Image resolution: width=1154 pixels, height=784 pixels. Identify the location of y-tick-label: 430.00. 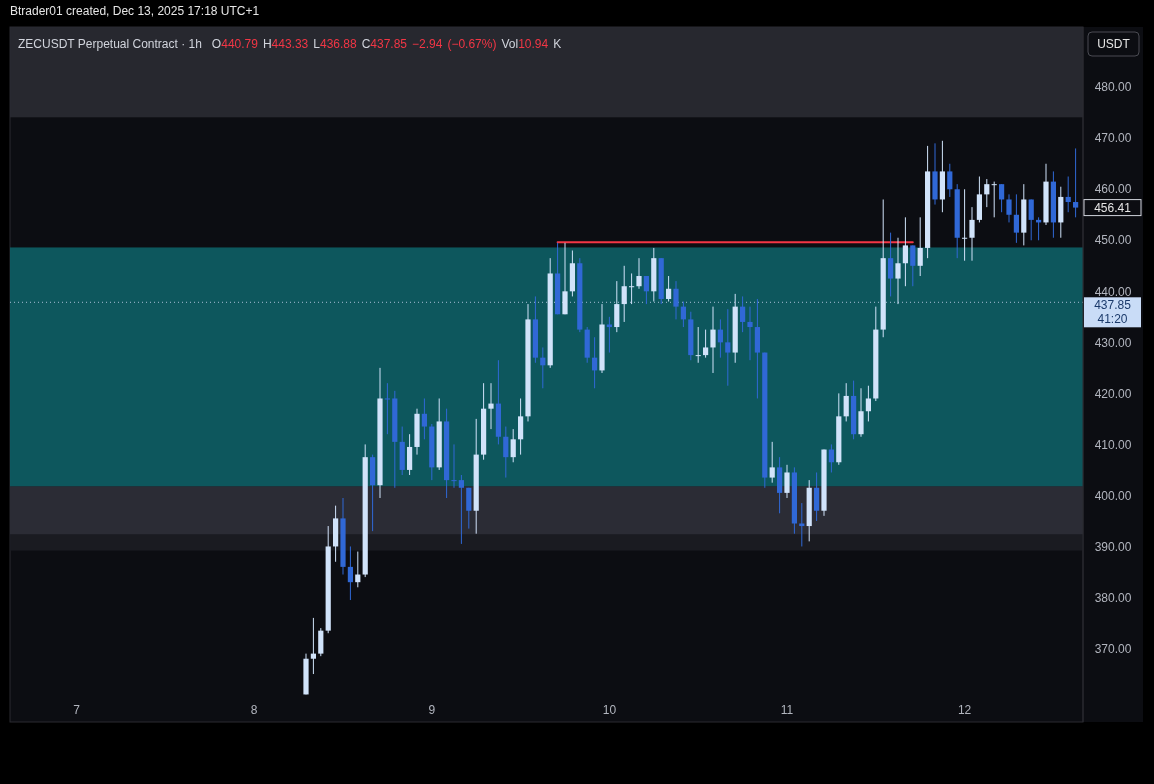
(1113, 342).